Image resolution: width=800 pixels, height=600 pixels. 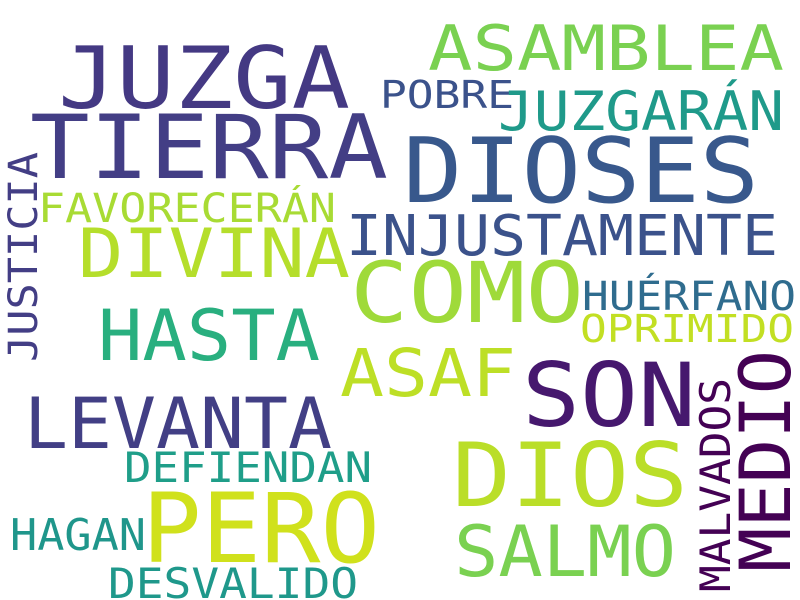 I want to click on word-divina: DIVINA, so click(x=214, y=254).